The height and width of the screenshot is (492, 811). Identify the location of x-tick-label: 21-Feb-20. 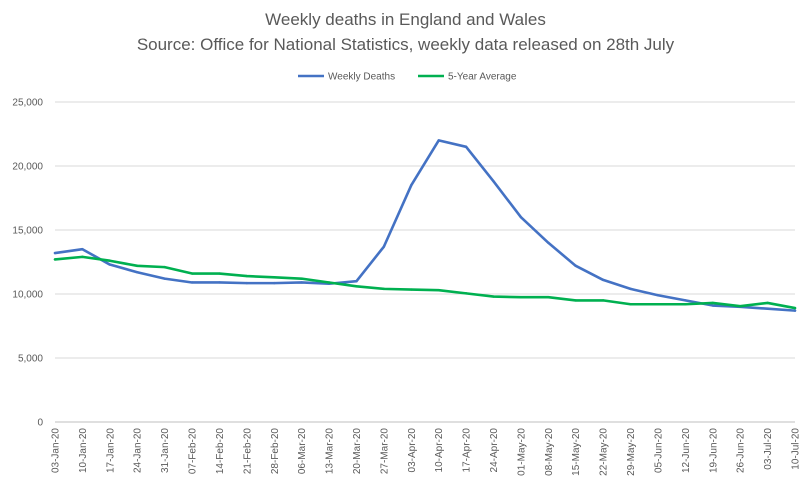
(247, 451).